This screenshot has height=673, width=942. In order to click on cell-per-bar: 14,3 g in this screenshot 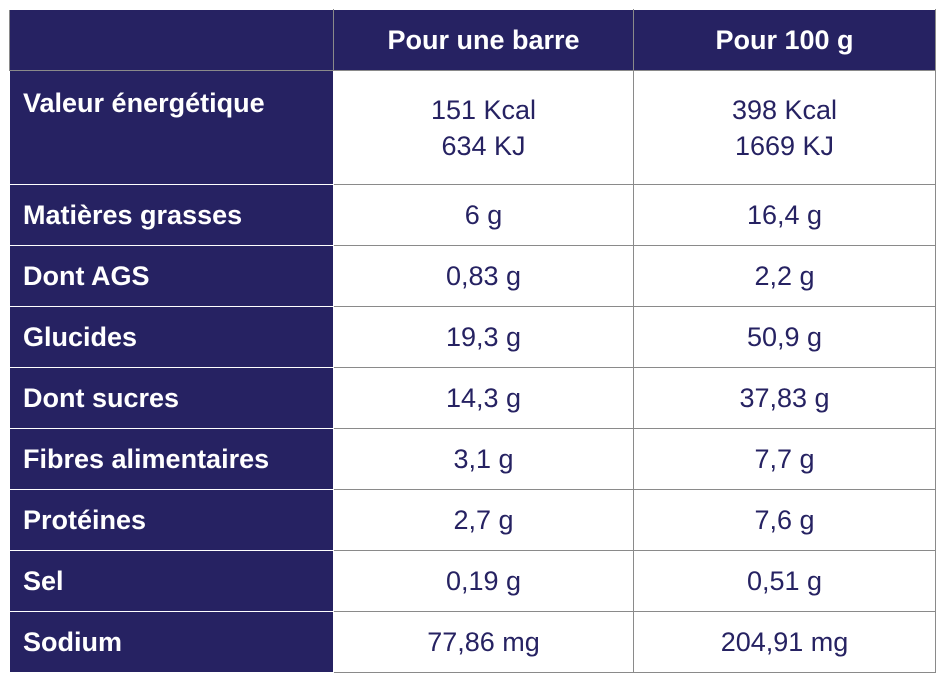, I will do `click(483, 398)`.